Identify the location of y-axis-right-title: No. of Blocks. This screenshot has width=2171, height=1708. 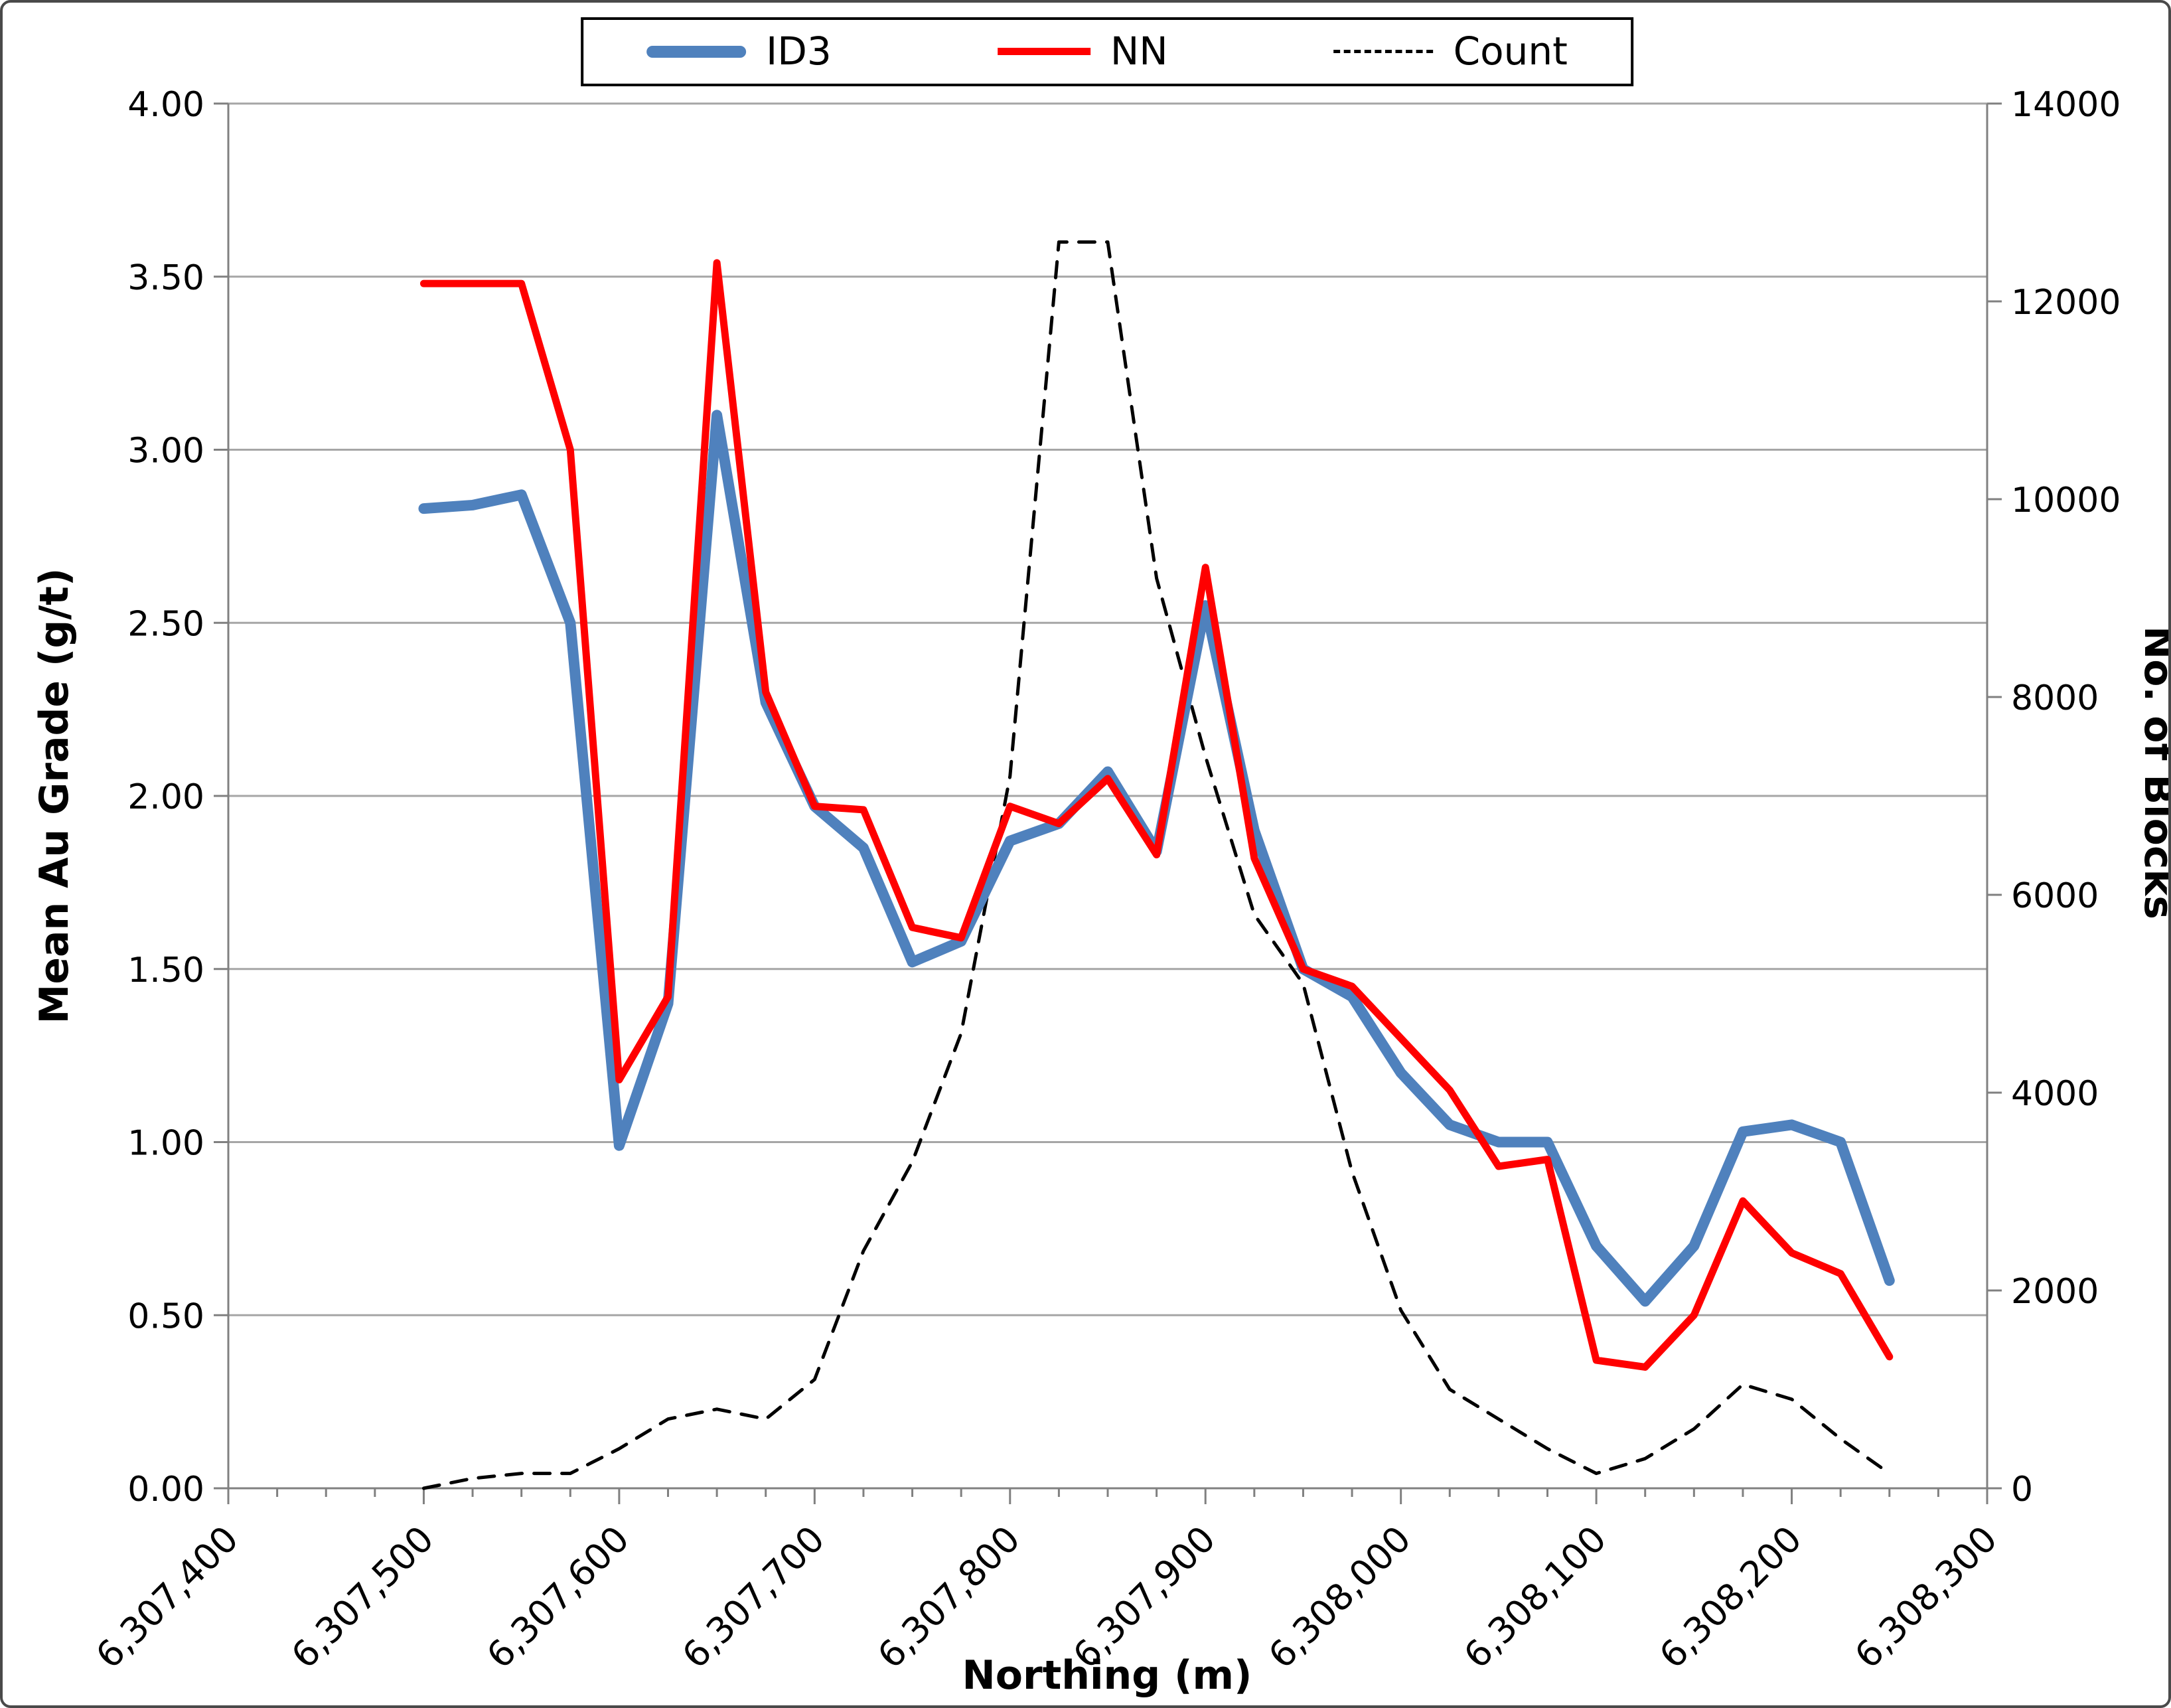
(2153, 772).